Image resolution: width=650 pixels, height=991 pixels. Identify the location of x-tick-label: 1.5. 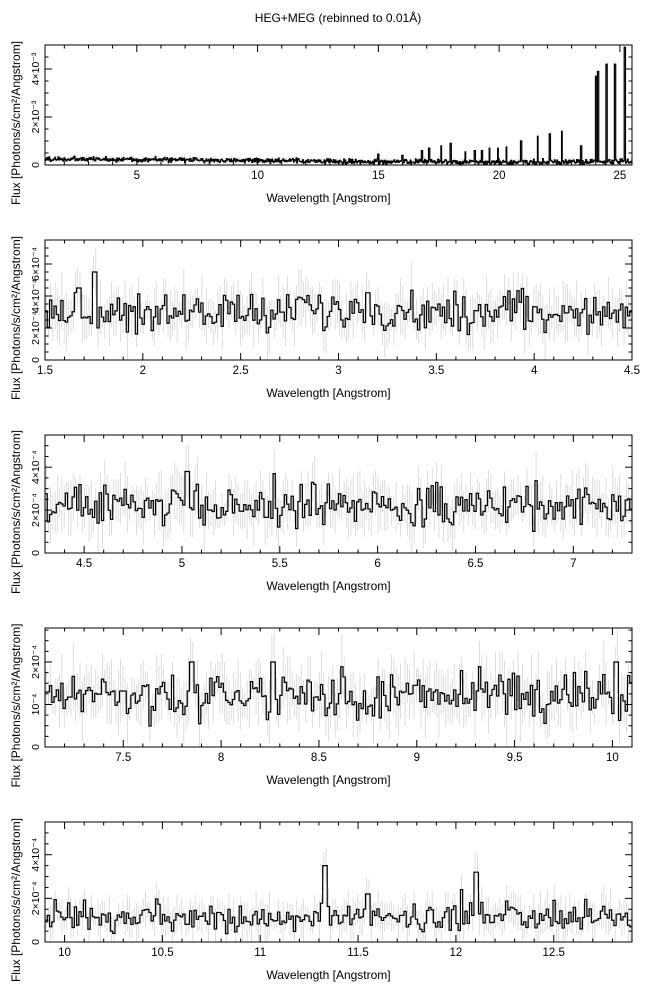
(45, 371).